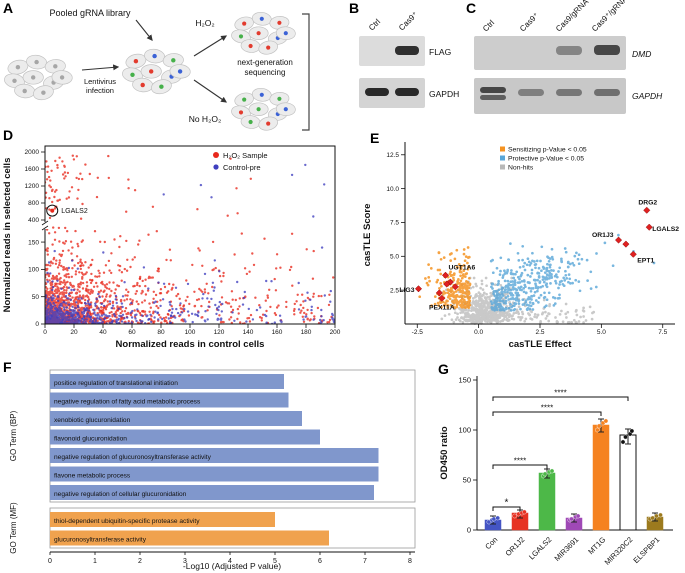 The height and width of the screenshot is (573, 685). What do you see at coordinates (521, 168) in the screenshot?
I see `legend-label-nonhits: Non-hits` at bounding box center [521, 168].